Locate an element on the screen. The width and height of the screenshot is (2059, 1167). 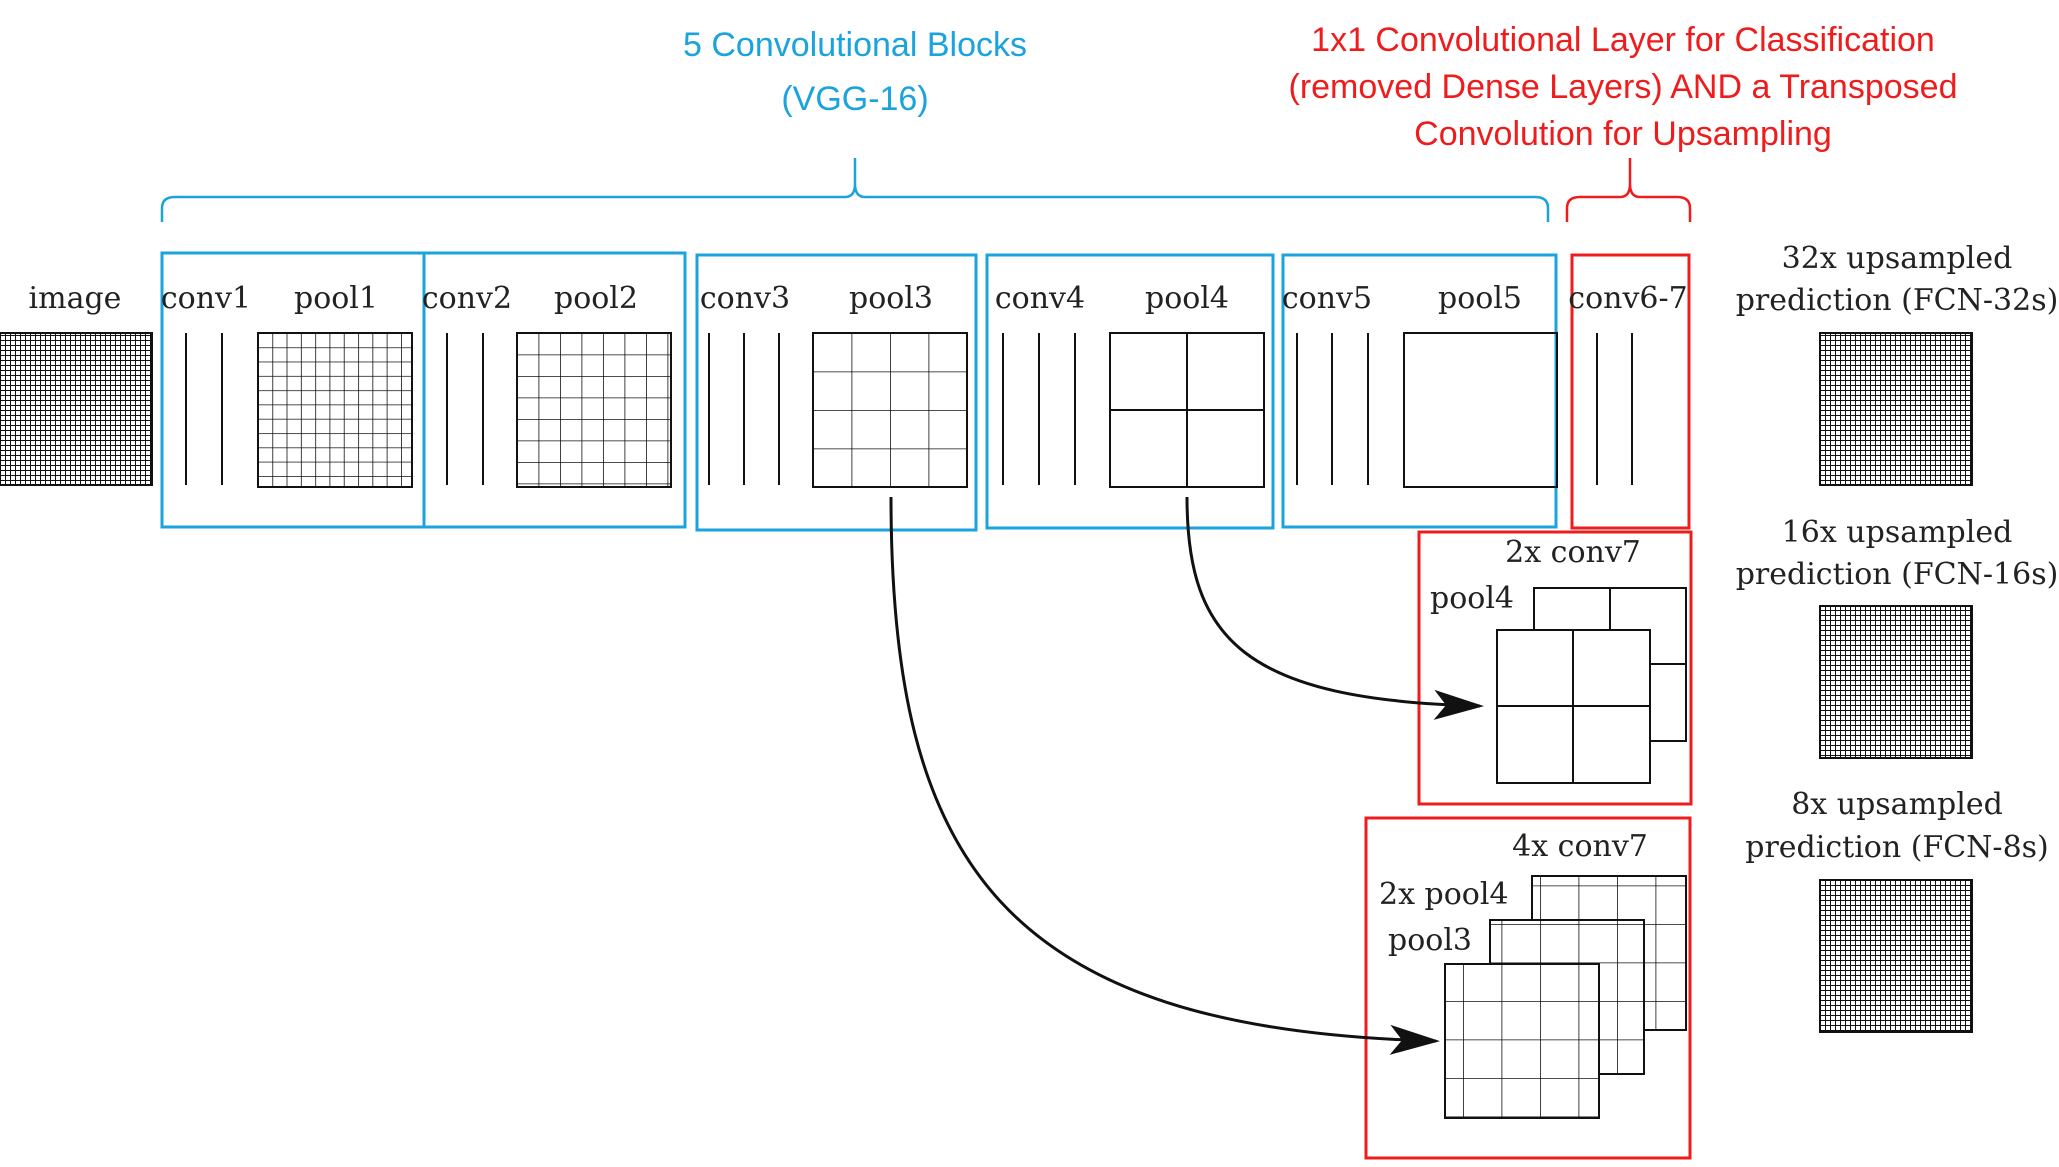
block-3-frame is located at coordinates (836, 392).